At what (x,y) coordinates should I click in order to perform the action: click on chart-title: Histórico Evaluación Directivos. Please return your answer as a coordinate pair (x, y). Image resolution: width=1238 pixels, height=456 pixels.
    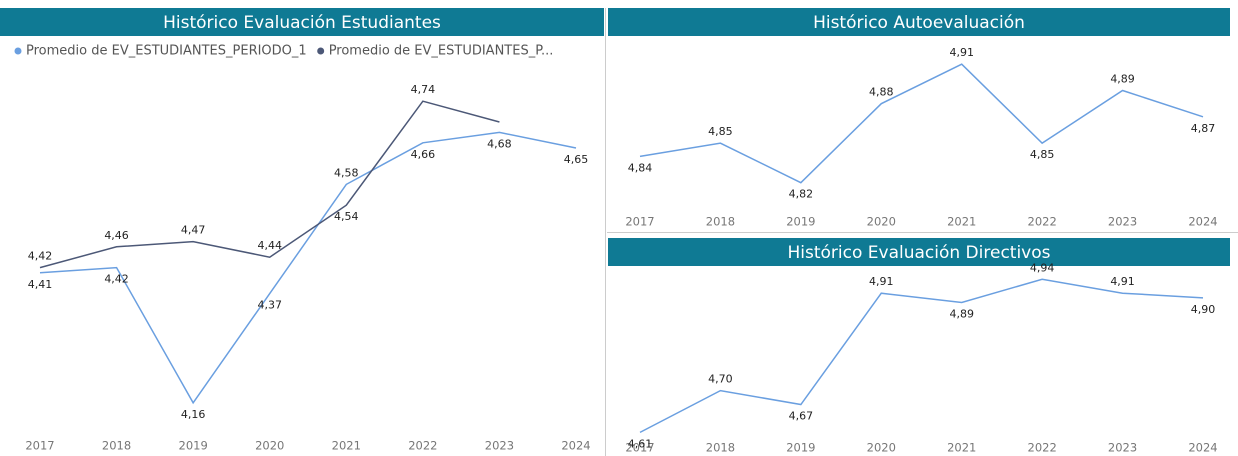
    Looking at the image, I should click on (918, 253).